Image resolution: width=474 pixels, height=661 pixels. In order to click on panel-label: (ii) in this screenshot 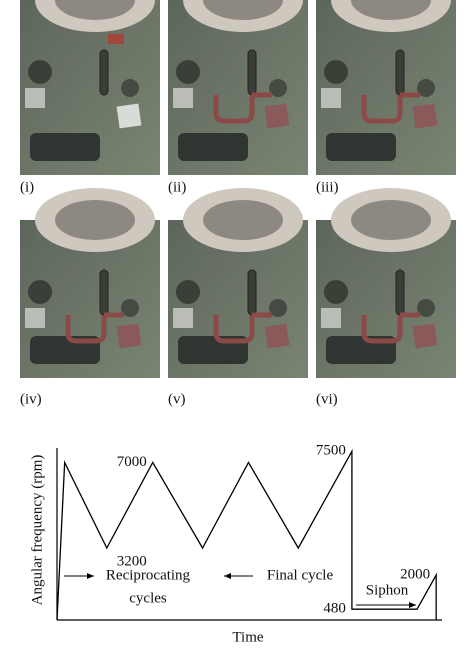, I will do `click(177, 187)`.